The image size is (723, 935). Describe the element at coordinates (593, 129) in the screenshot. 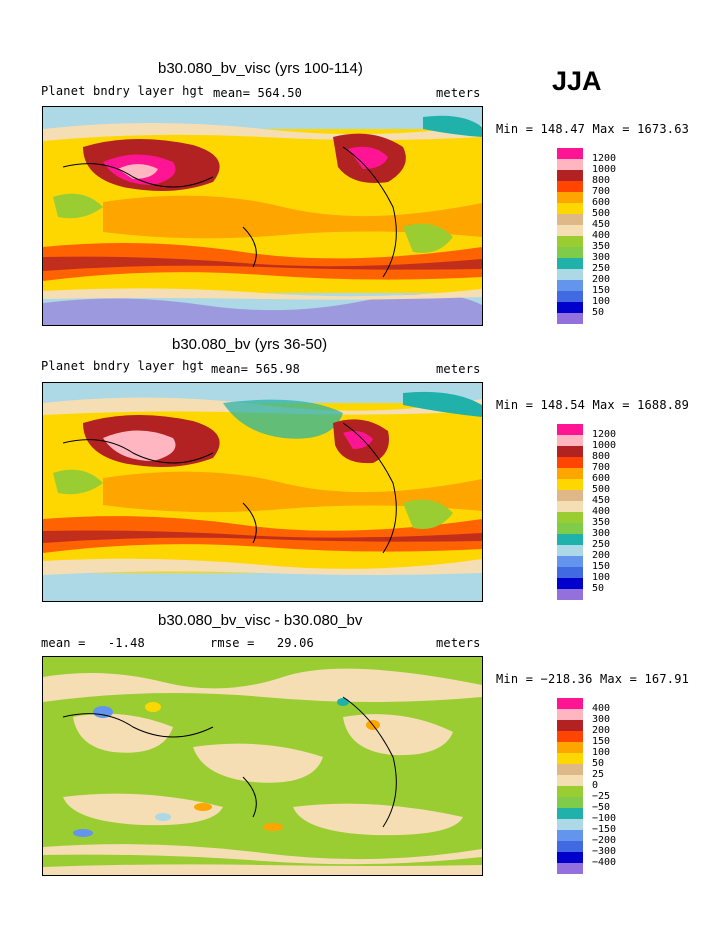

I see `panel1-minmax: Min = 148.47 Max = 1673.63` at that location.